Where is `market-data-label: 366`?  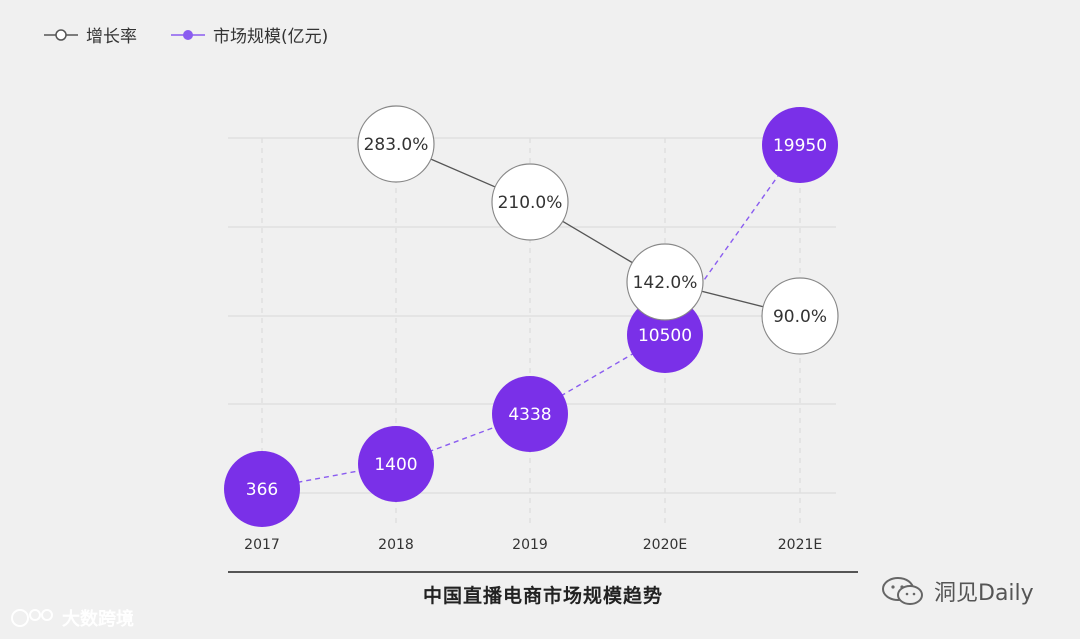 market-data-label: 366 is located at coordinates (262, 490).